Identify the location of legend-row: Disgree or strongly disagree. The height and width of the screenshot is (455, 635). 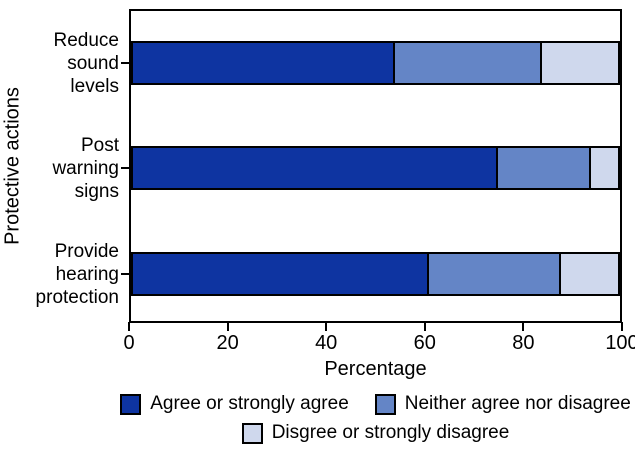
(375, 433).